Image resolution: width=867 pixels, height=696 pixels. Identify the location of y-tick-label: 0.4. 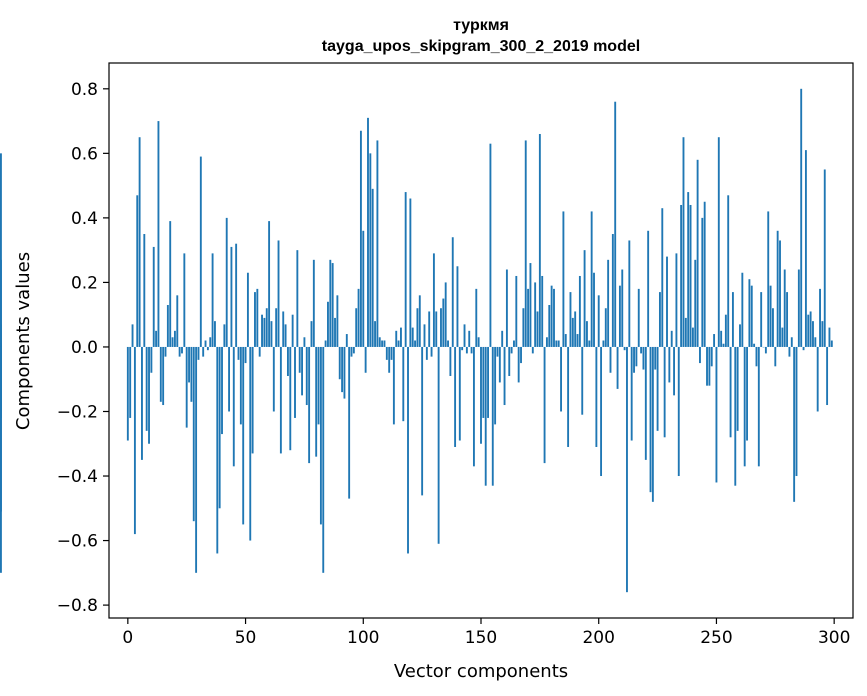
(84, 219).